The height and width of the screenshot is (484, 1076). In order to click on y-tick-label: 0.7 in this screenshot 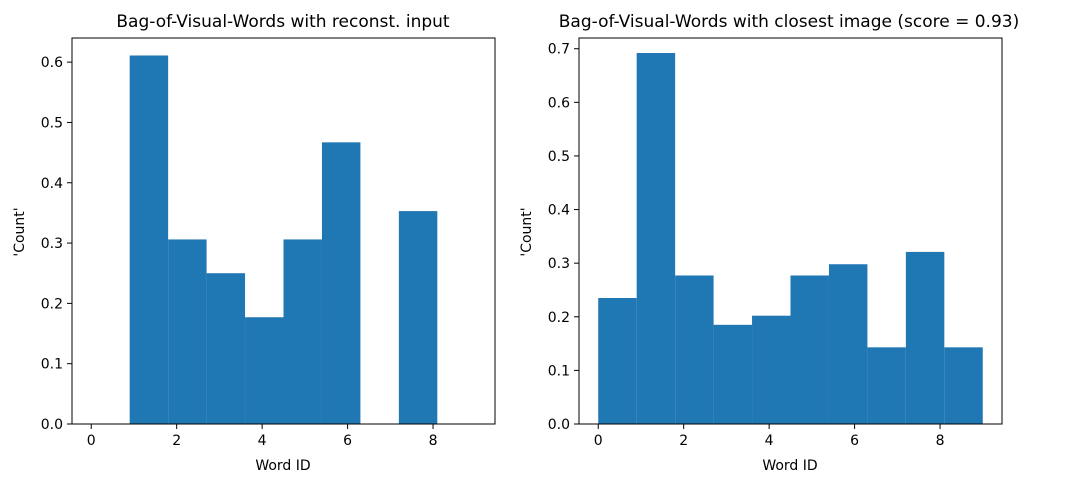, I will do `click(559, 50)`.